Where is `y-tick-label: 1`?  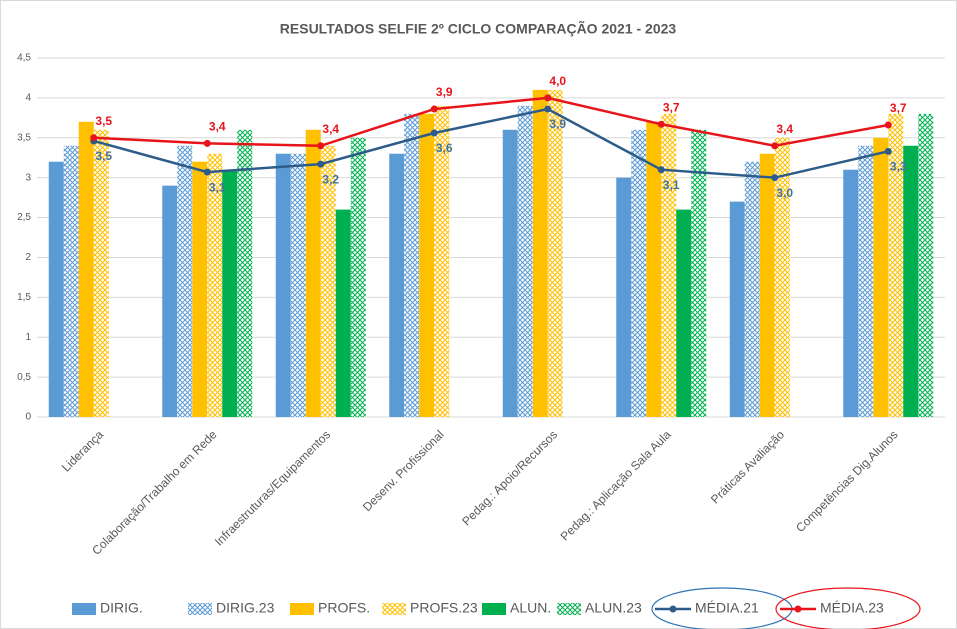
y-tick-label: 1 is located at coordinates (28, 337).